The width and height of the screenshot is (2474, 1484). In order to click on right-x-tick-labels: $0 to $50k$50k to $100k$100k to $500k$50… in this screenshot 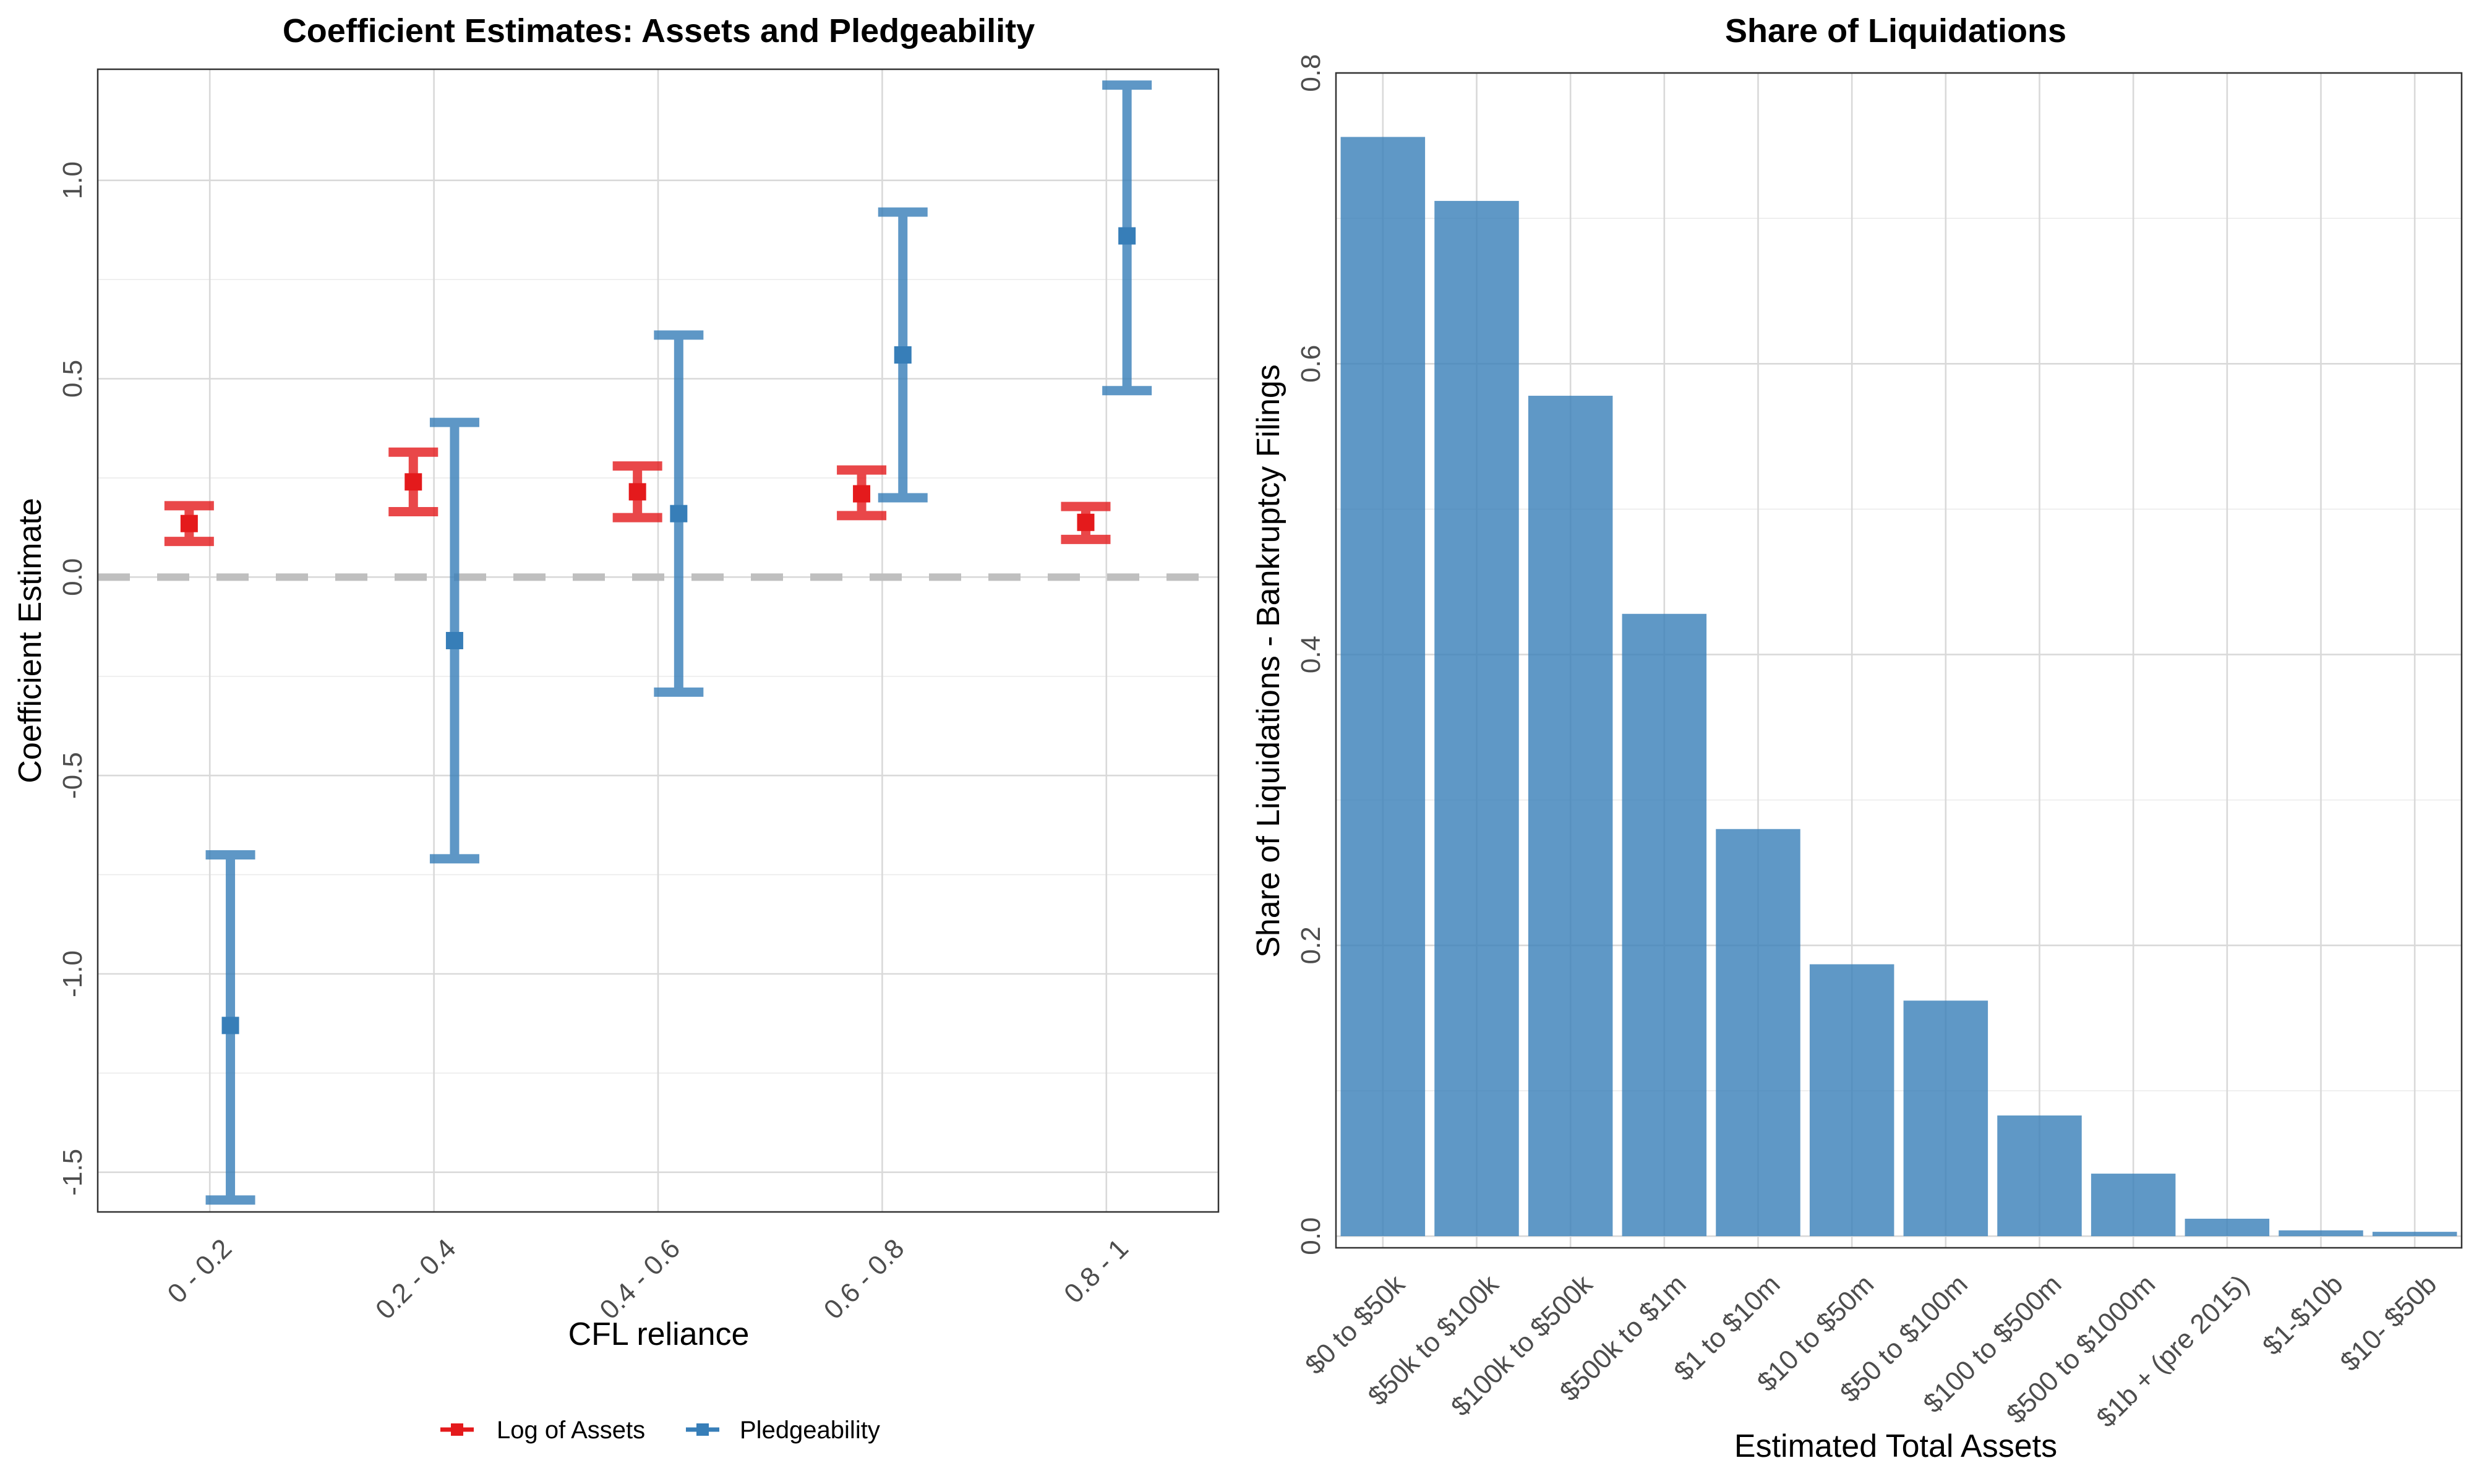, I will do `click(1870, 1351)`.